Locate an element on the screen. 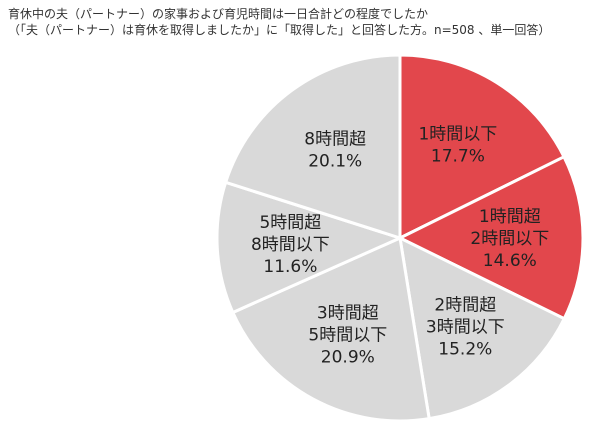  slice-label-2: 1時間超 2時間以下 14.6% is located at coordinates (509, 239).